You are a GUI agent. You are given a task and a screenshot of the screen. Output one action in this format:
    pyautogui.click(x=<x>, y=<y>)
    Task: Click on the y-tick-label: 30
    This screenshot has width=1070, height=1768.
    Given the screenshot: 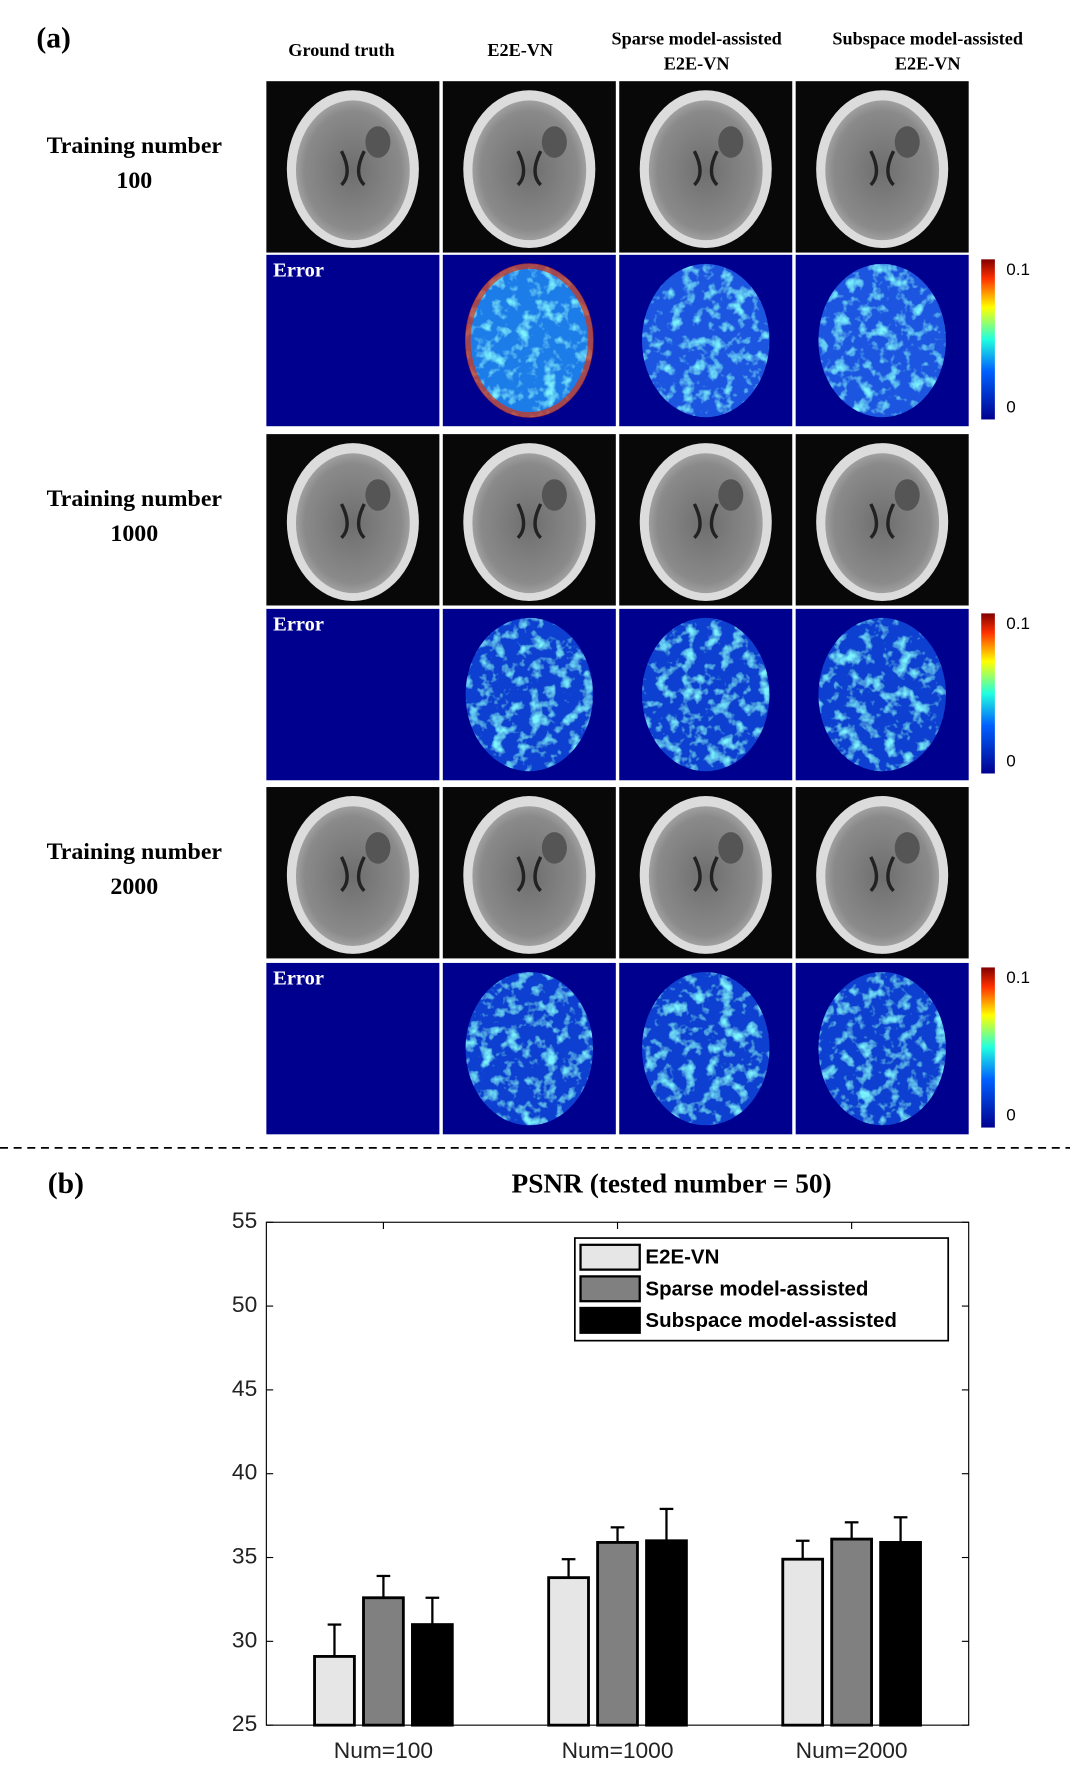 What is the action you would take?
    pyautogui.click(x=244, y=1639)
    